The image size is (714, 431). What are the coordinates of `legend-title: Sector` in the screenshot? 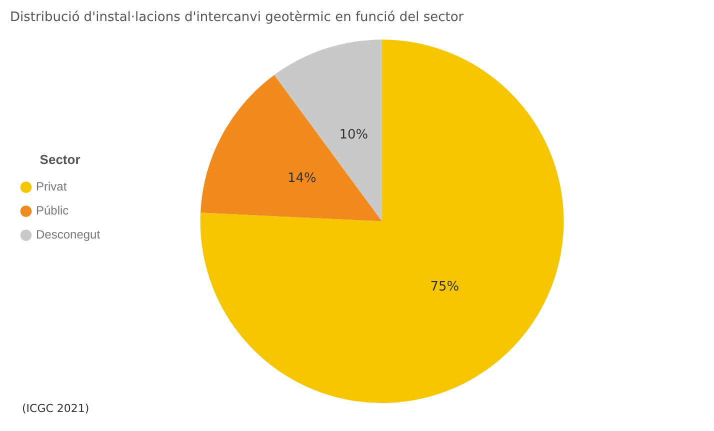 It's located at (60, 159).